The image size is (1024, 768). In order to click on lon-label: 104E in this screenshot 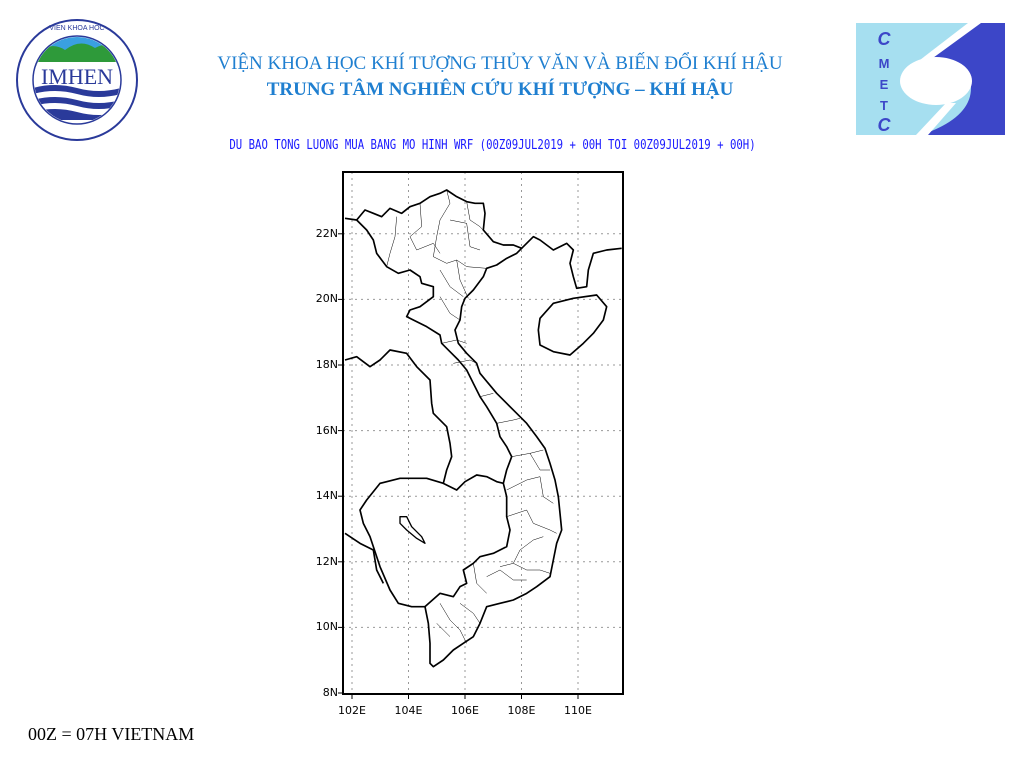, I will do `click(408, 710)`.